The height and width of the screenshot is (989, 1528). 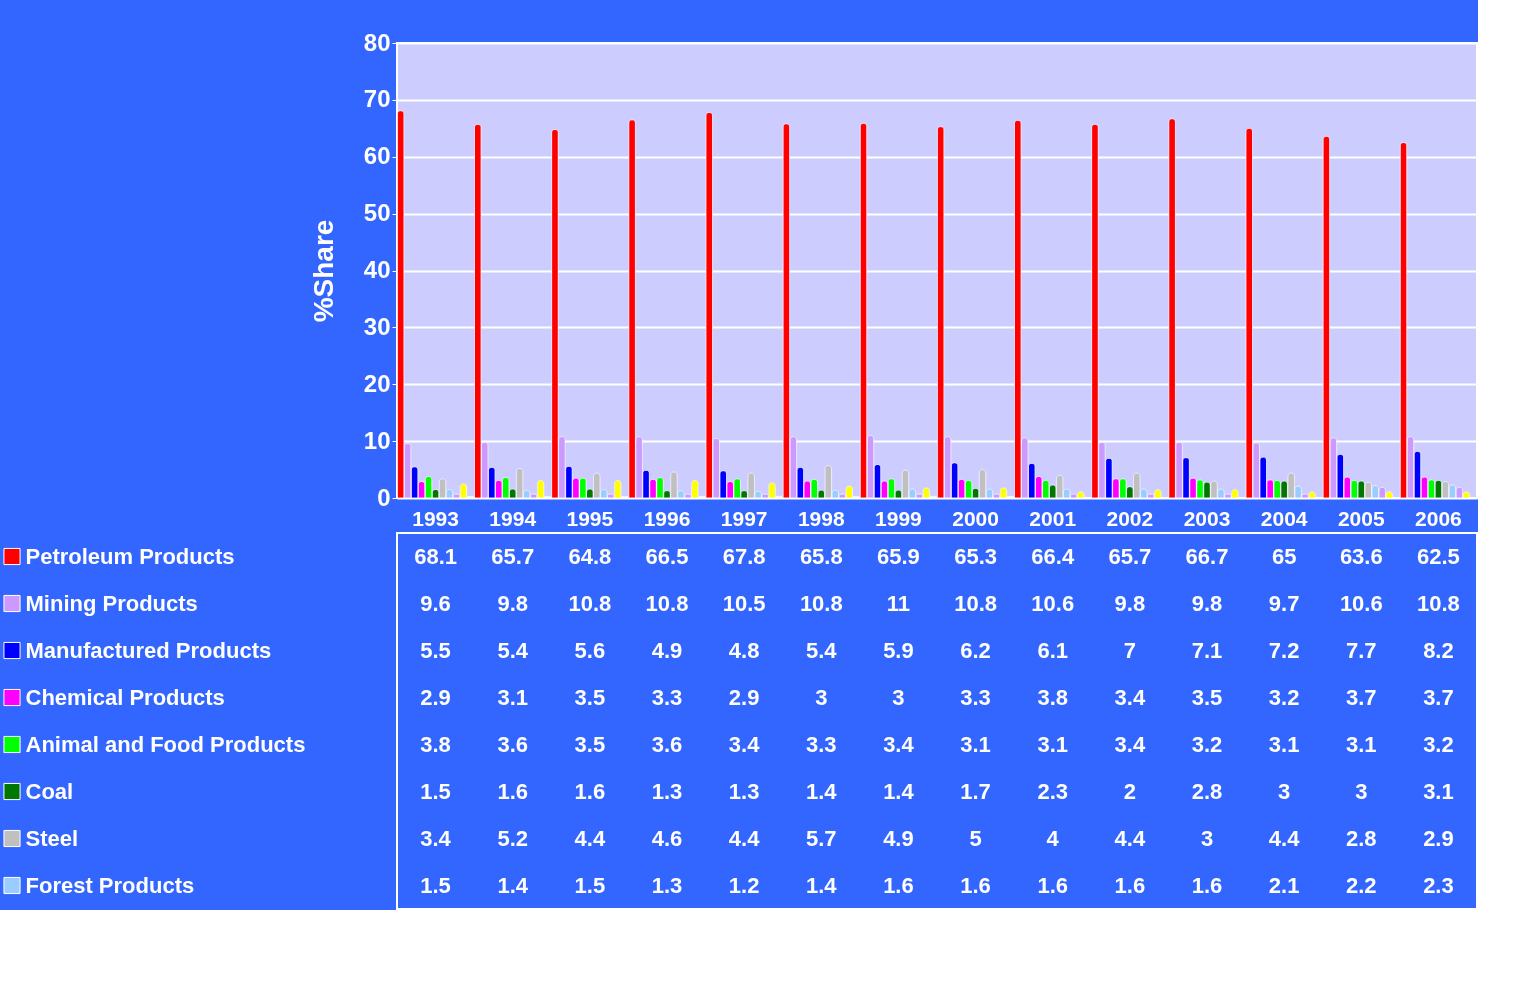 What do you see at coordinates (1284, 518) in the screenshot?
I see `x-tick-label: 2004` at bounding box center [1284, 518].